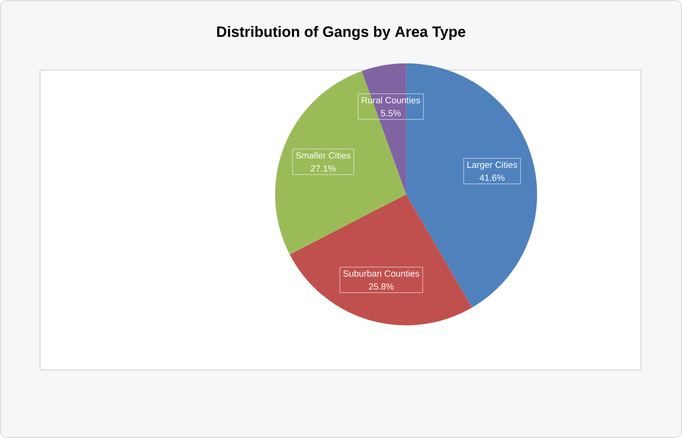 The height and width of the screenshot is (438, 682). I want to click on data-label: 27.1%, so click(323, 168).